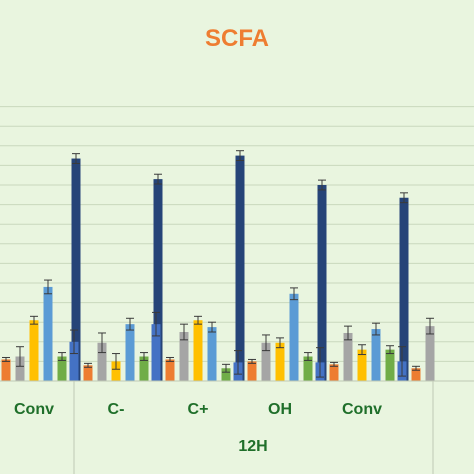 This screenshot has height=474, width=474. What do you see at coordinates (280, 409) in the screenshot?
I see `category-label: OH` at bounding box center [280, 409].